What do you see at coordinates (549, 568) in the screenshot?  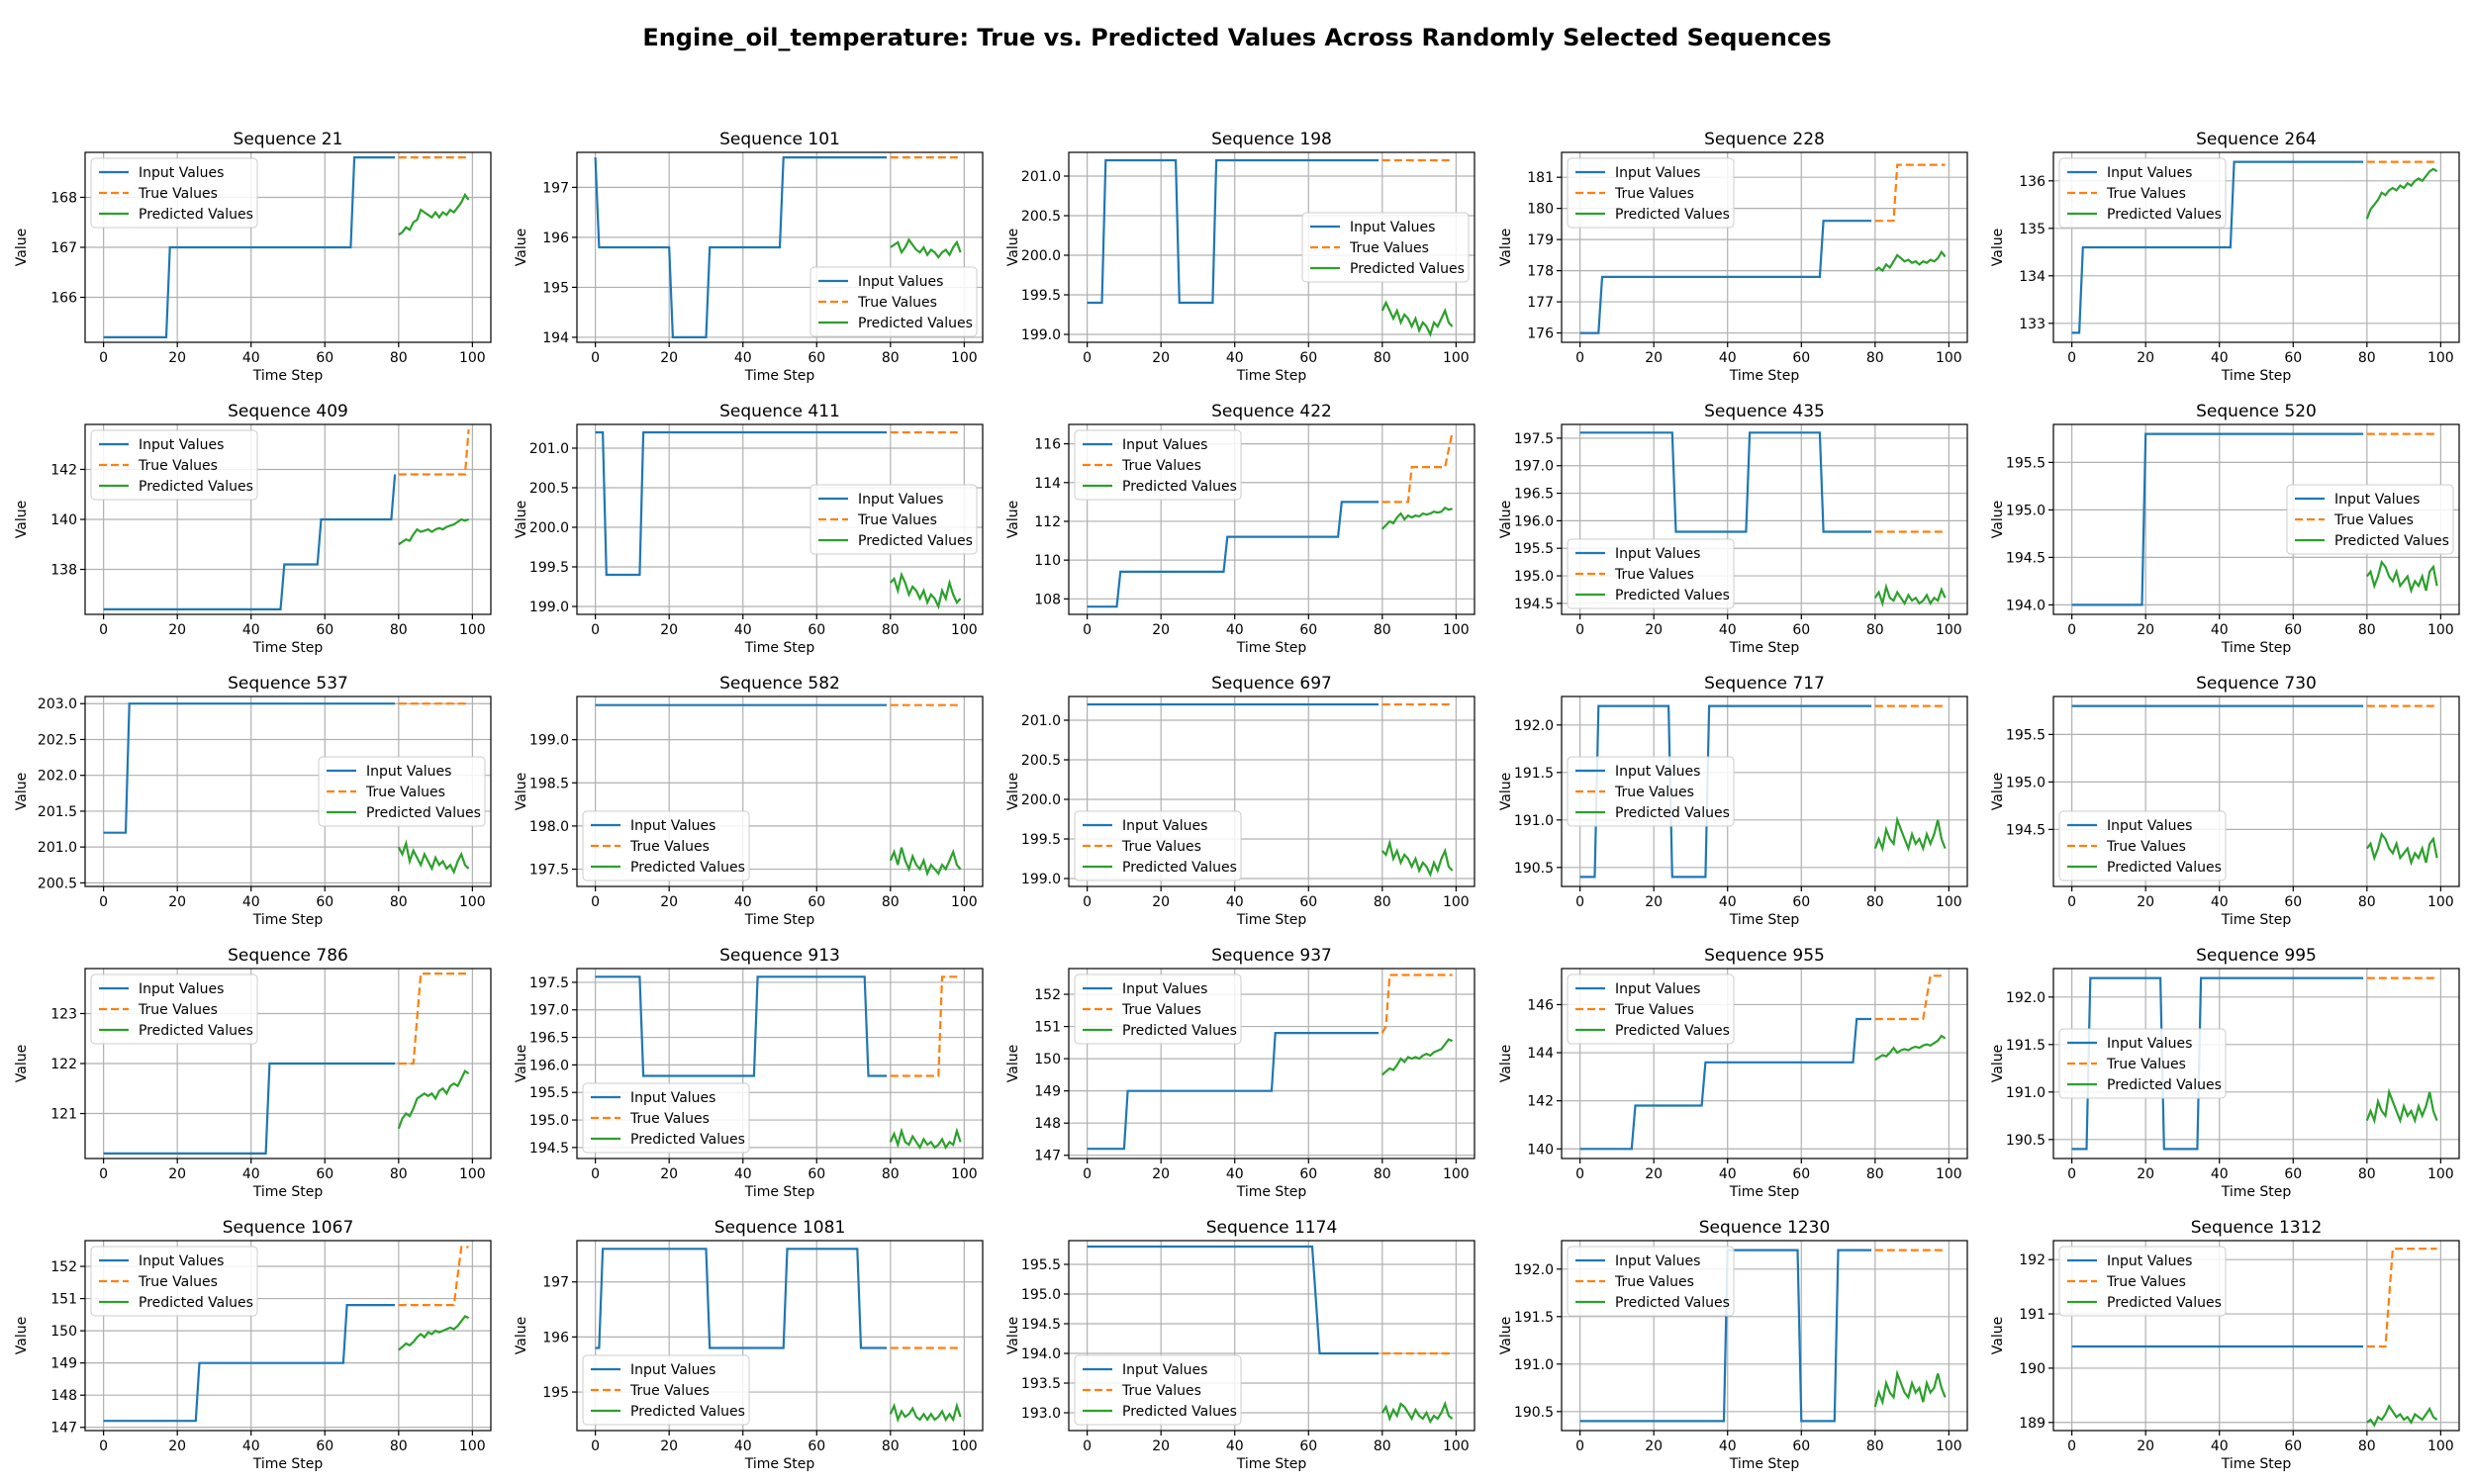 I see `y-tick-label: 199.5` at bounding box center [549, 568].